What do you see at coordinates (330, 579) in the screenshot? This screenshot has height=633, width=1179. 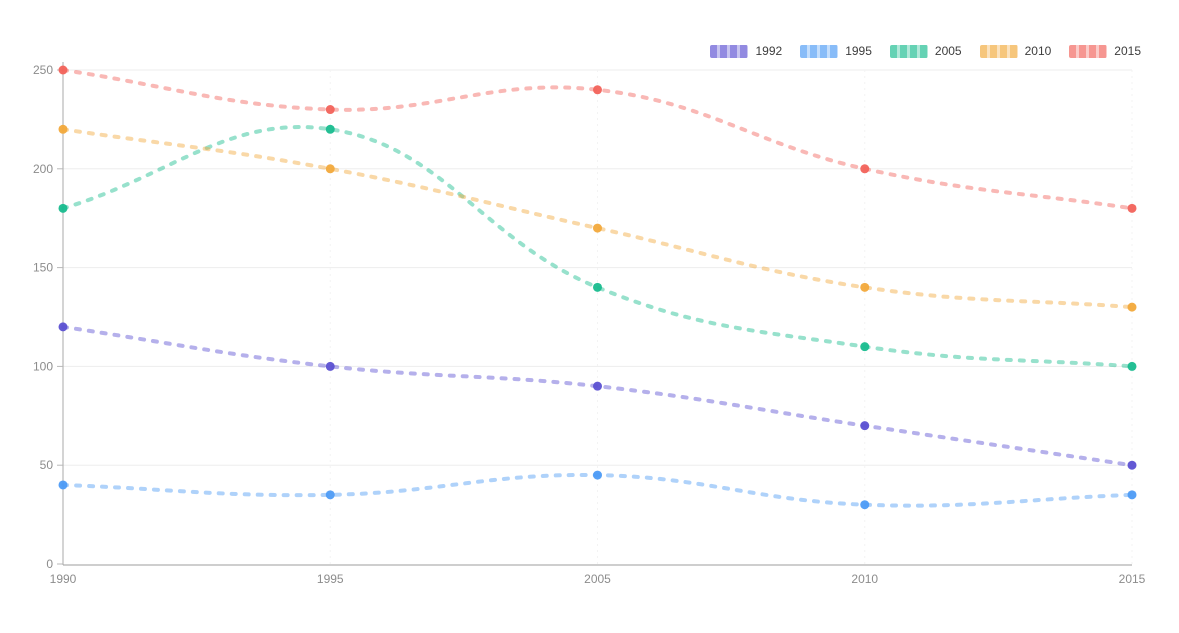 I see `x-tick-label: 1995` at bounding box center [330, 579].